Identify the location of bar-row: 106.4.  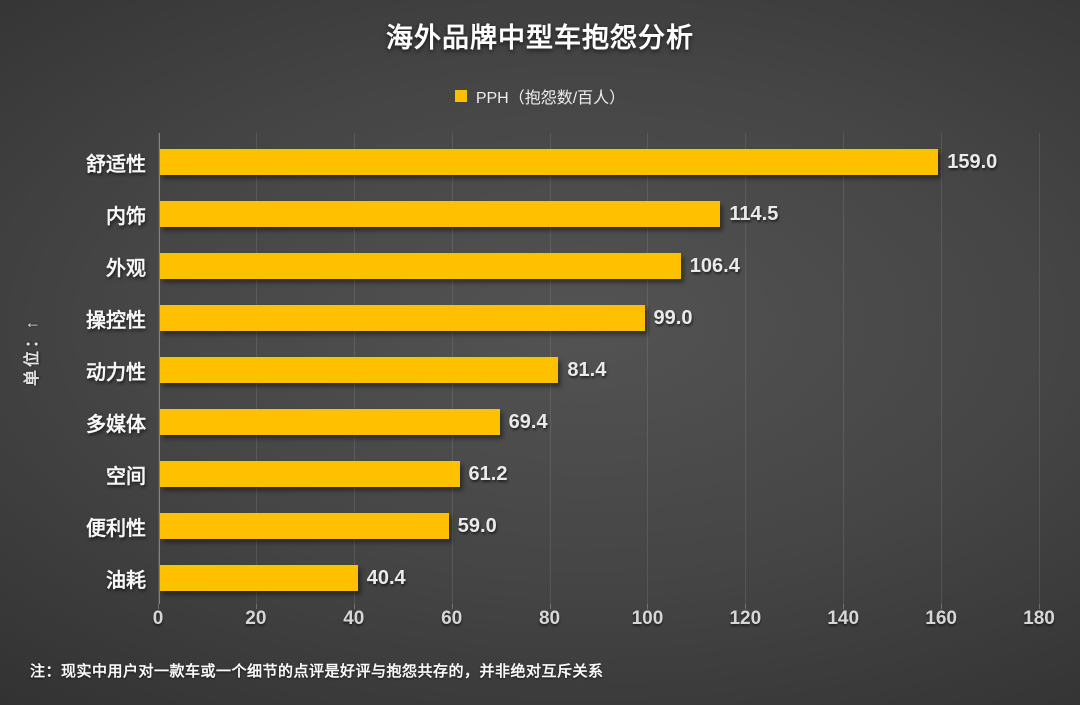
(598, 266).